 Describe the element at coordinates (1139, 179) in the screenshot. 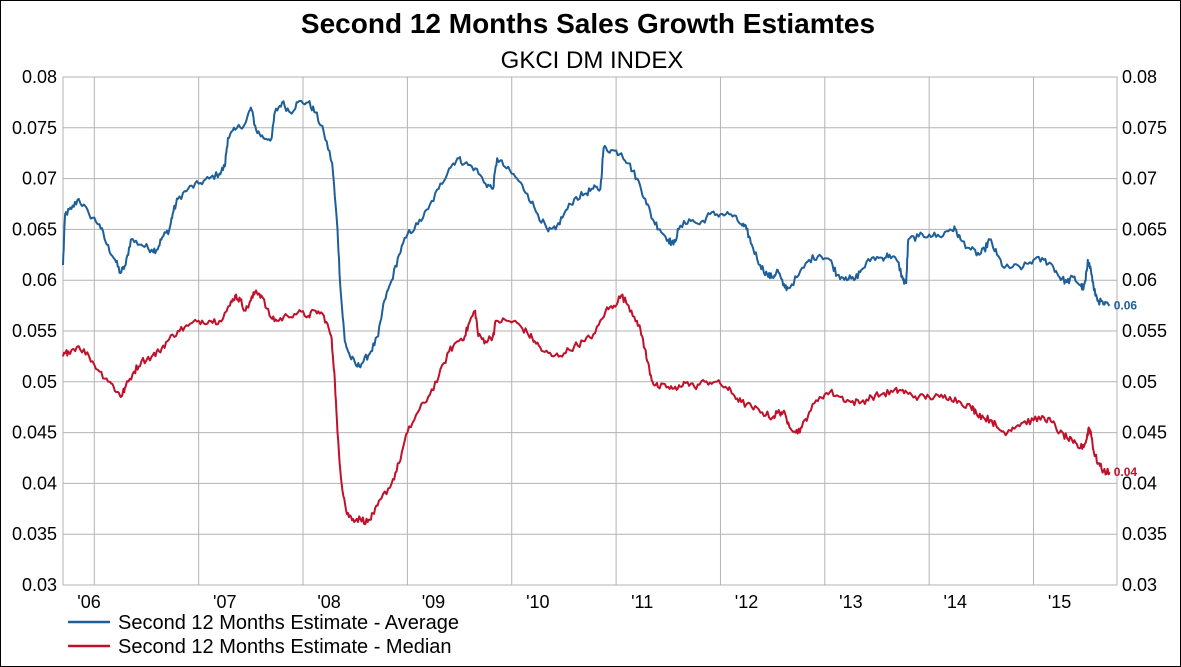

I see `y-tick-label-right: 0.07` at that location.